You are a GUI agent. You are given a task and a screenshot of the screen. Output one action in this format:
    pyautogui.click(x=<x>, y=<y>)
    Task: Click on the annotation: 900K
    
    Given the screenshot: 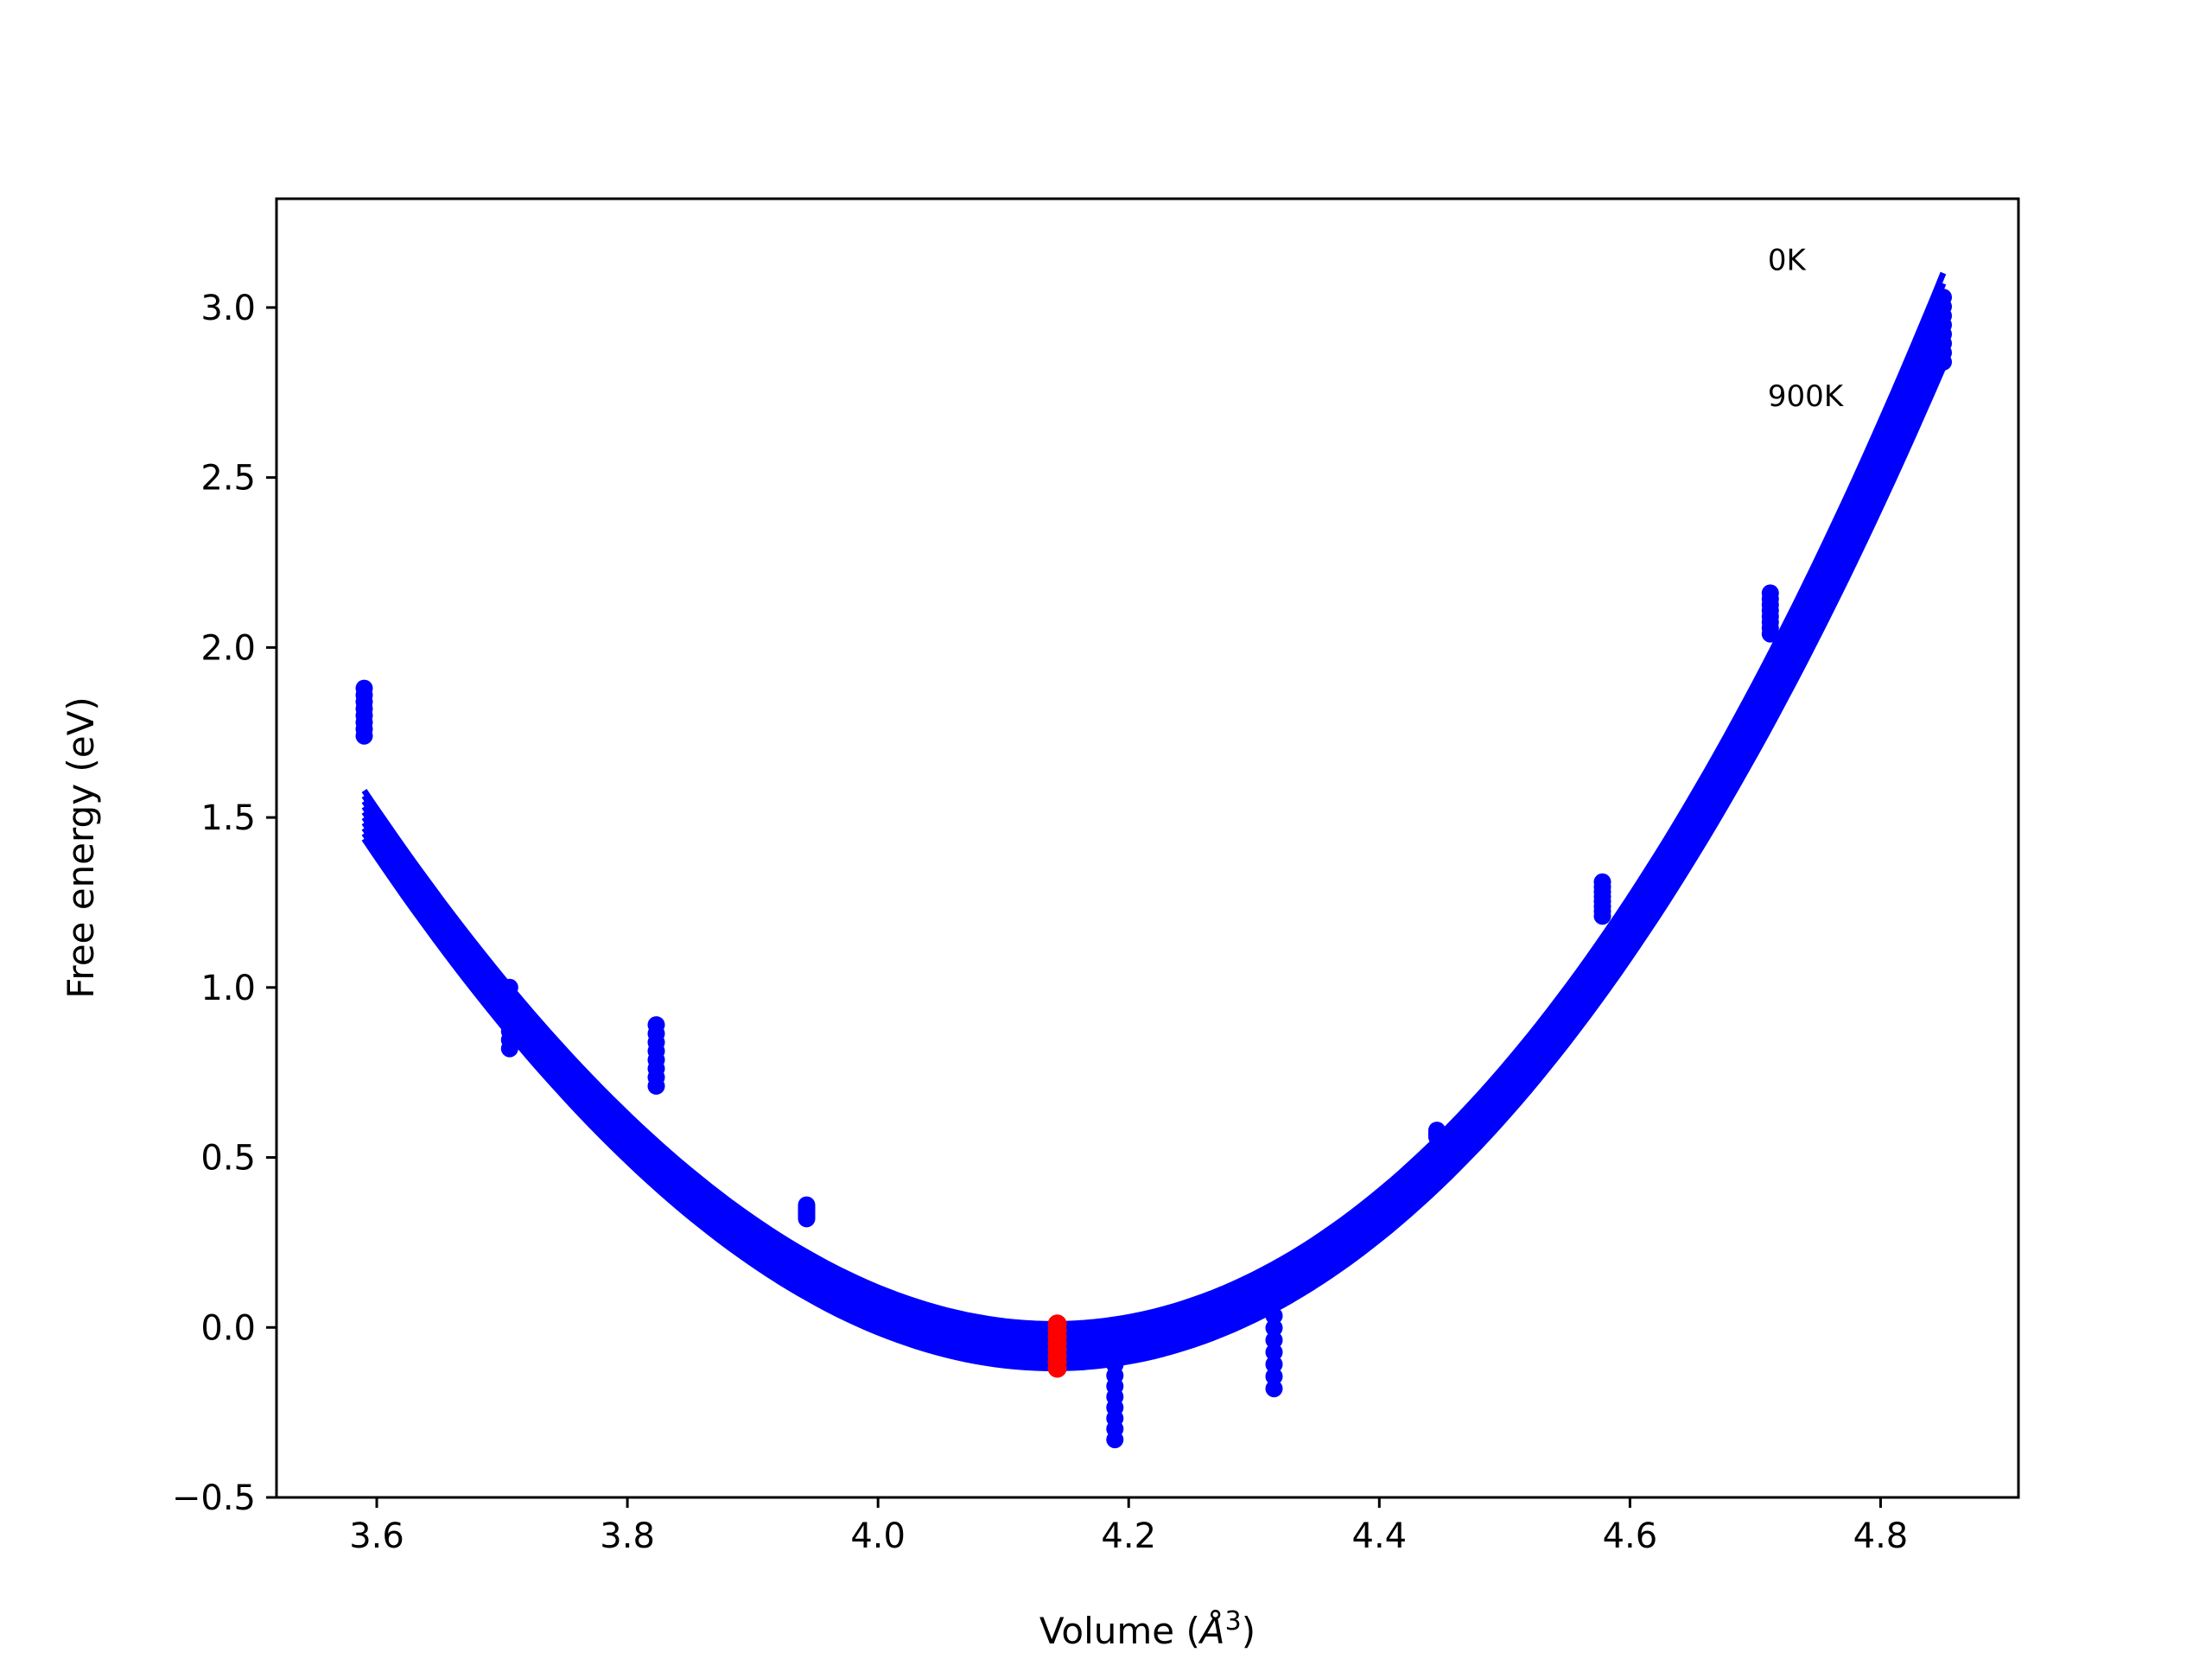 What is the action you would take?
    pyautogui.click(x=1806, y=396)
    